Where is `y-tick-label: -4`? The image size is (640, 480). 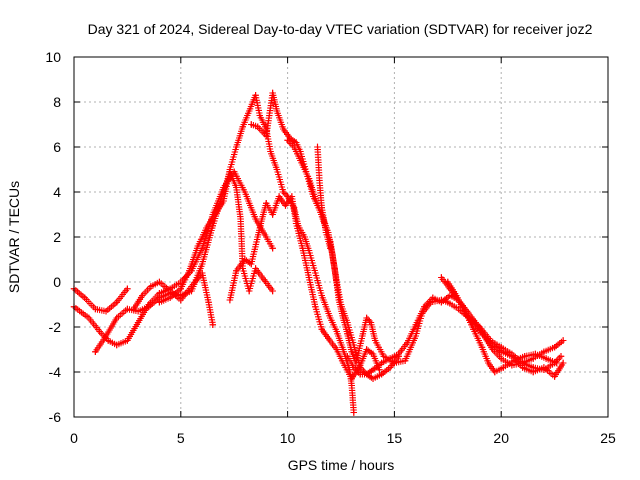
y-tick-label: -4 is located at coordinates (55, 372).